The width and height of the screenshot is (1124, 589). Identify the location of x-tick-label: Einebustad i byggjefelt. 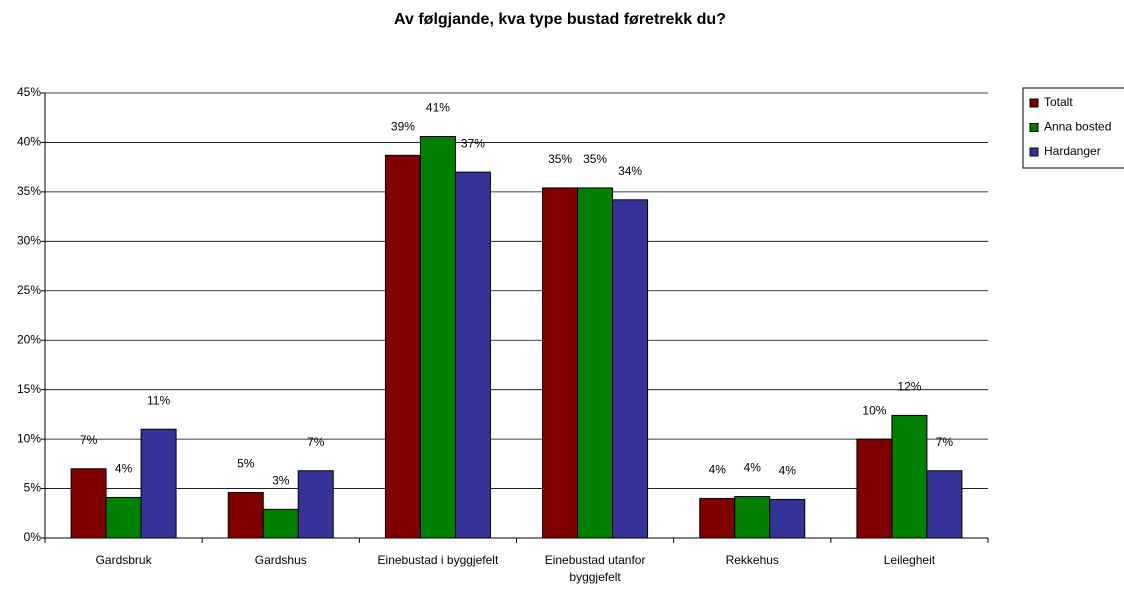
(438, 560).